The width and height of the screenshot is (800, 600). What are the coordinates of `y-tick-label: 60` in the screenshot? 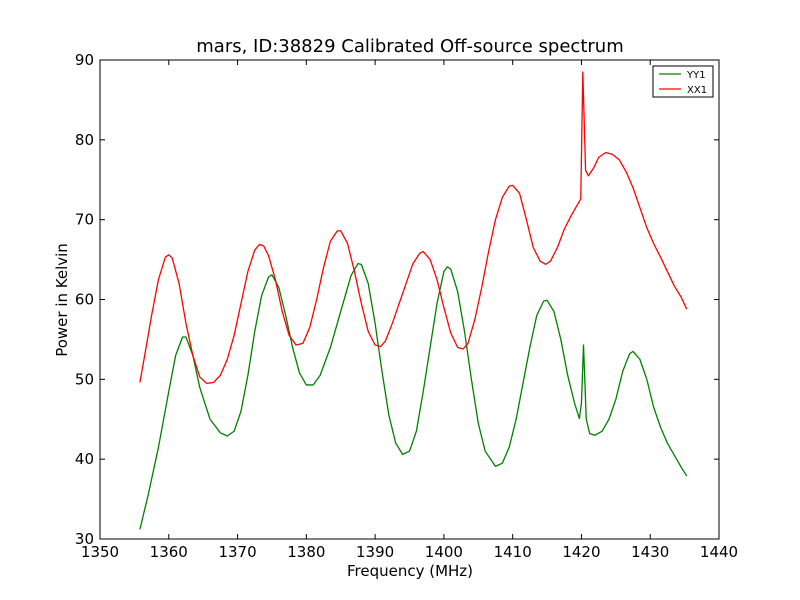 It's located at (84, 300).